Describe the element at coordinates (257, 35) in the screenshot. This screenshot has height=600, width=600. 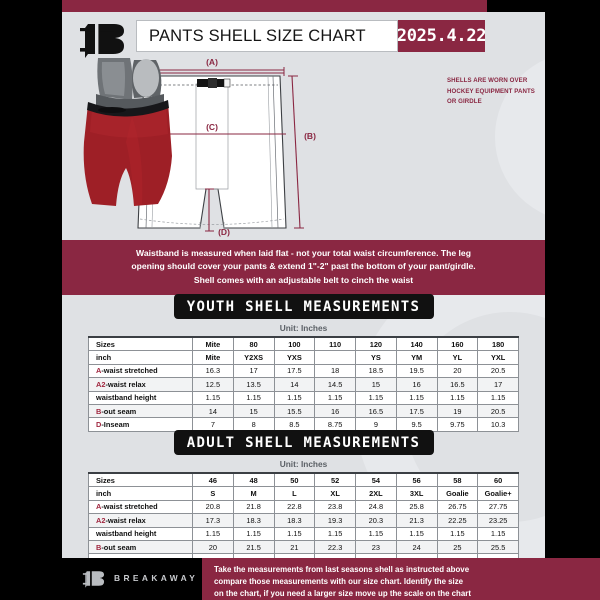
I see `page-title-text: PANTS SHELL SIZE CHART` at that location.